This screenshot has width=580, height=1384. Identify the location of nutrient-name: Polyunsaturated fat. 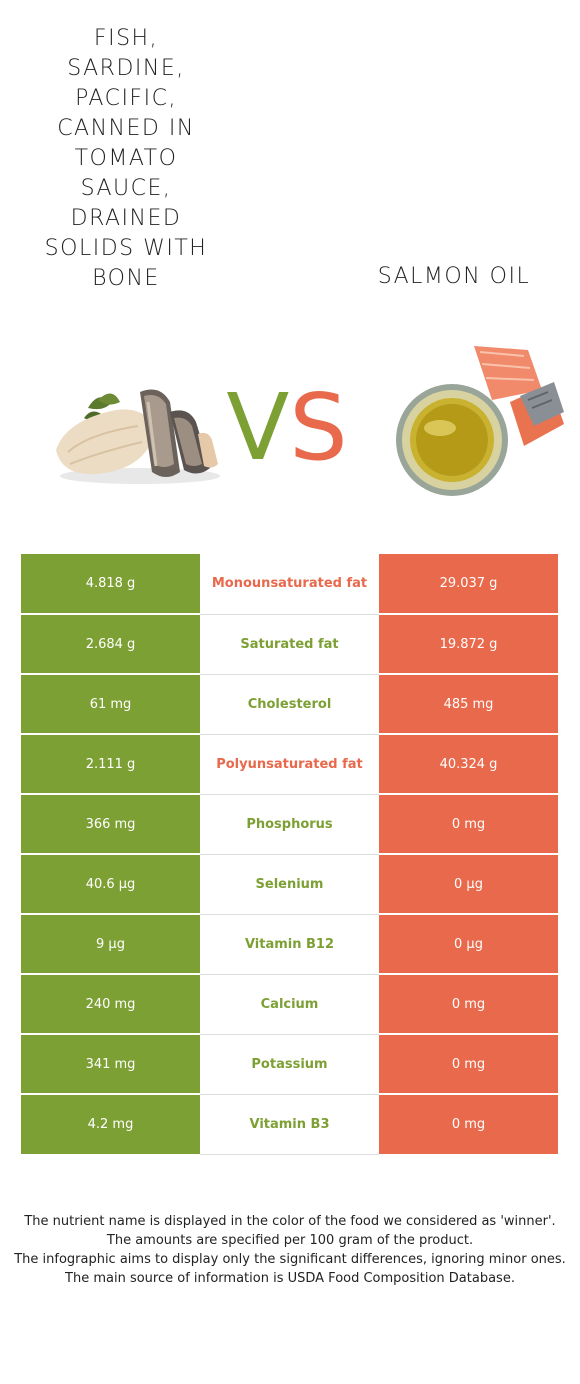
(289, 764).